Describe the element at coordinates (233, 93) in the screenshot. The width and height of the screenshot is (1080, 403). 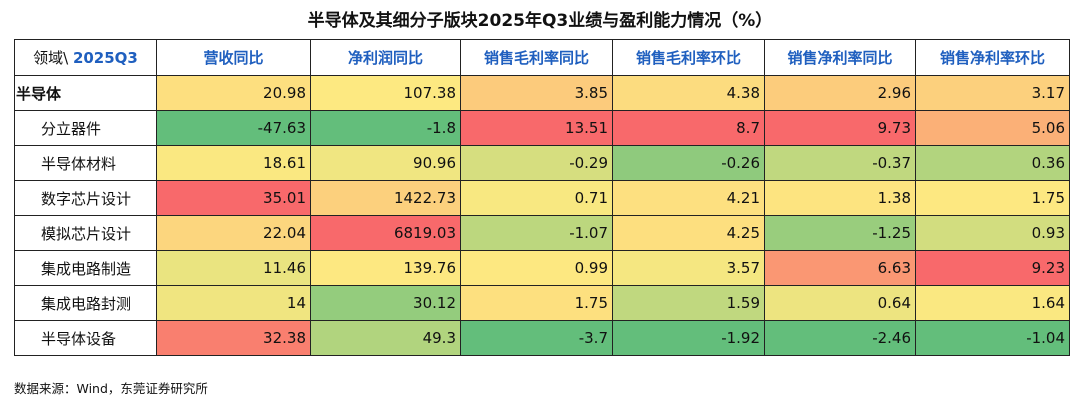
I see `heatmap-cell: 20.98` at that location.